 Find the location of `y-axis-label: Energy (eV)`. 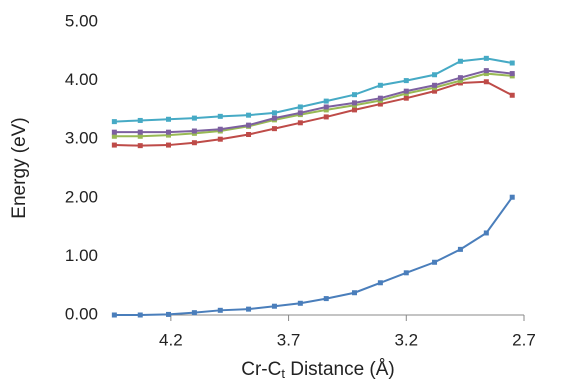

y-axis-label: Energy (eV) is located at coordinates (19, 167).